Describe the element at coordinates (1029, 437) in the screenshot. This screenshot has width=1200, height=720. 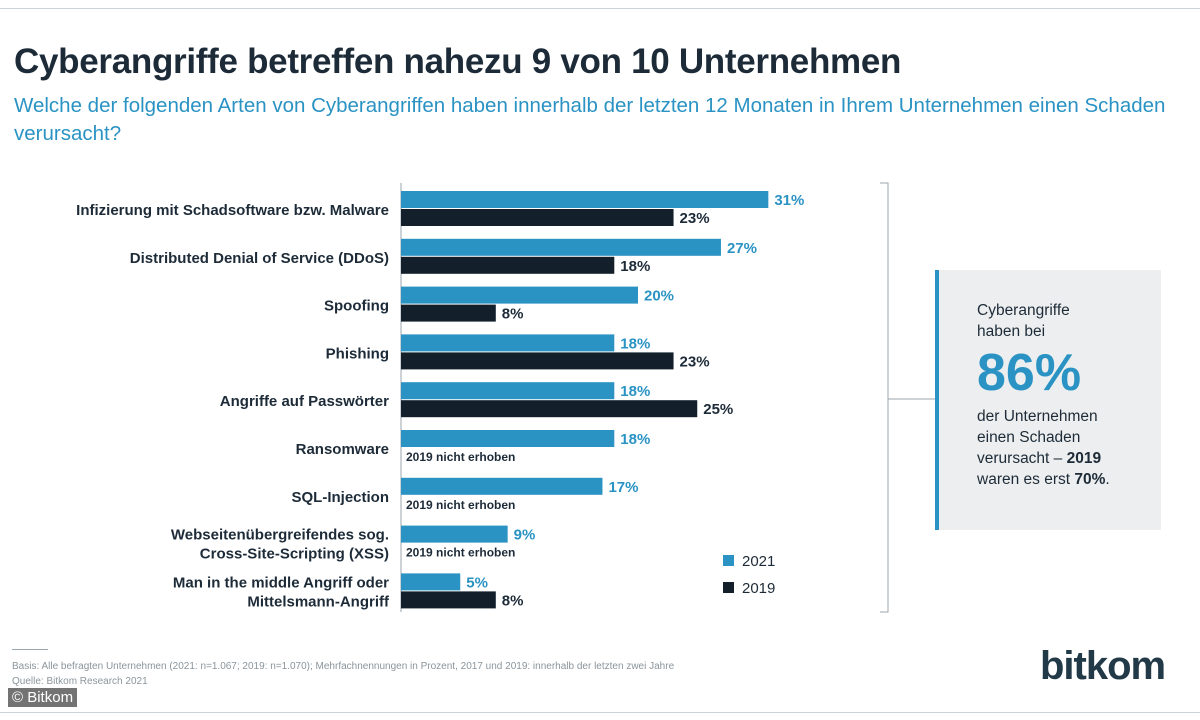
I see `callout-line-4: einen Schaden` at that location.